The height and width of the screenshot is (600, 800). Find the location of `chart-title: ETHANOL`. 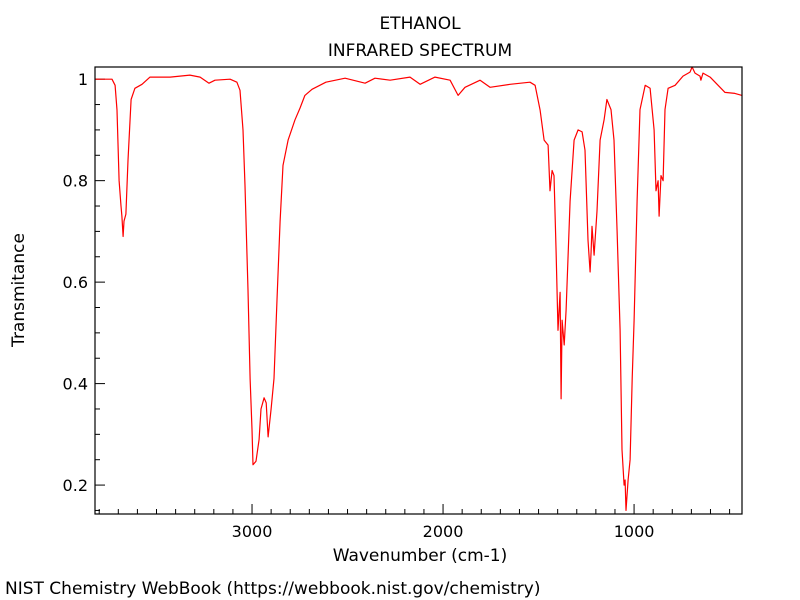

chart-title: ETHANOL is located at coordinates (420, 24).